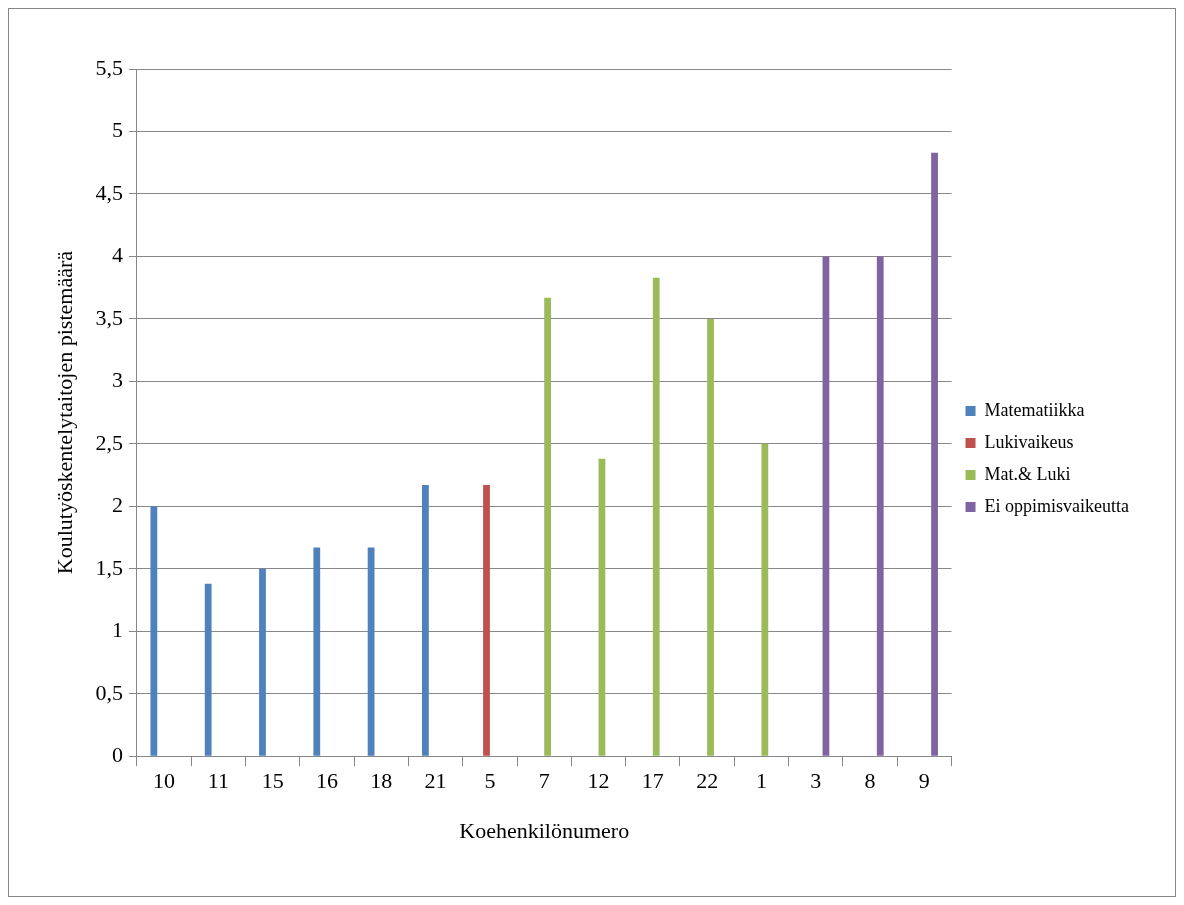  I want to click on x-tick-label: 5, so click(490, 781).